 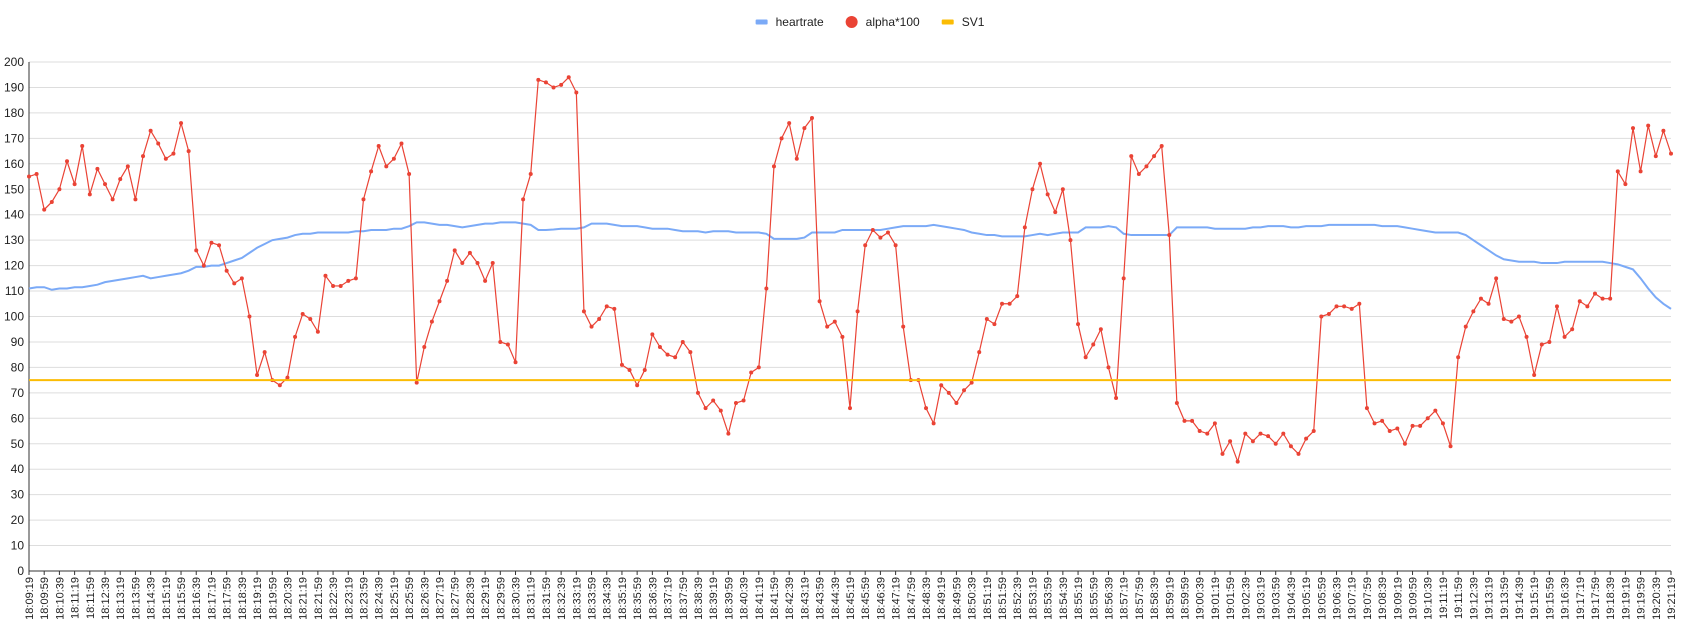 What do you see at coordinates (1201, 598) in the screenshot?
I see `x-tick-label: 19:00:39` at bounding box center [1201, 598].